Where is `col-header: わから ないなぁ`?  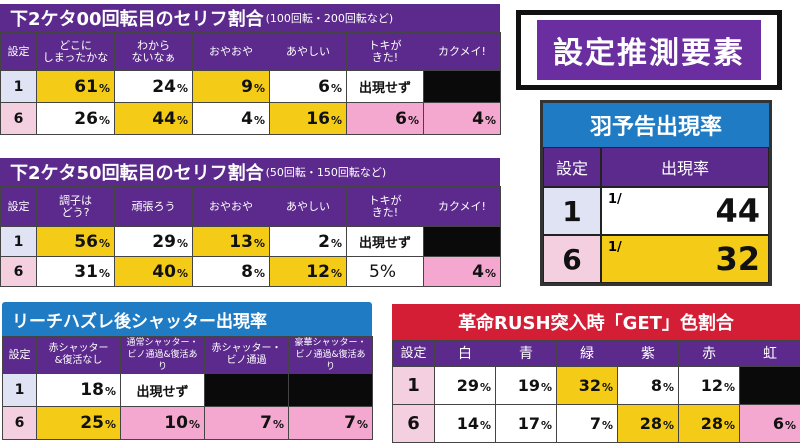 col-header: わから ないなぁ is located at coordinates (153, 51).